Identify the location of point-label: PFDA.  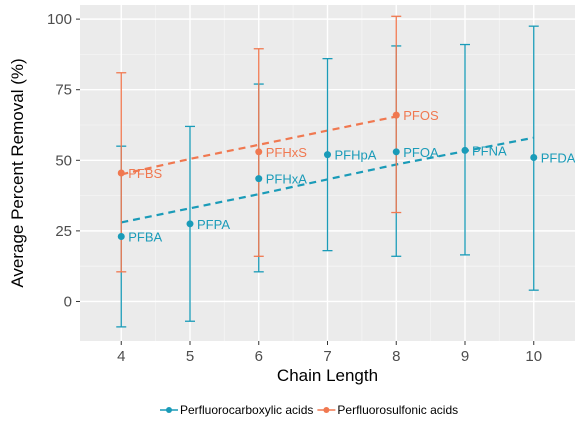
(558, 157).